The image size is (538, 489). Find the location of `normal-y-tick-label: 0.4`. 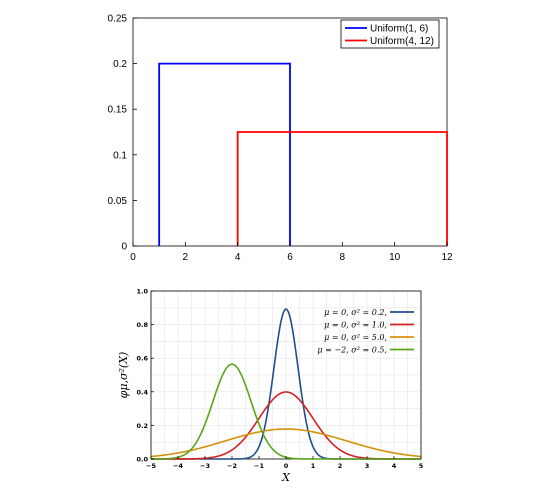

normal-y-tick-label: 0.4 is located at coordinates (142, 392).